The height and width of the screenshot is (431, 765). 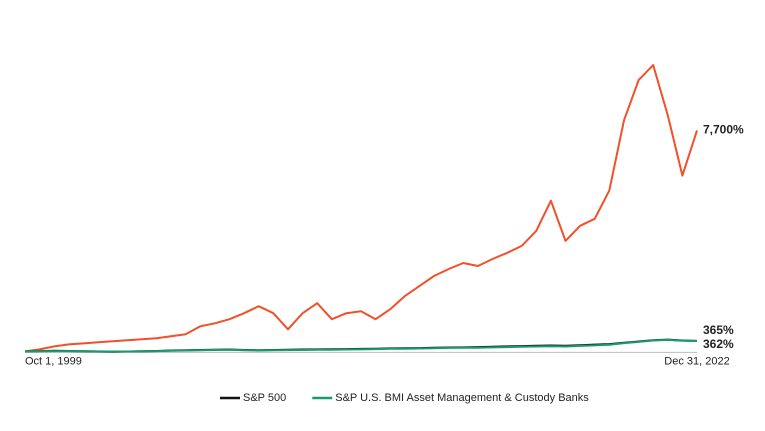 What do you see at coordinates (723, 130) in the screenshot?
I see `end-label: 7,700%` at bounding box center [723, 130].